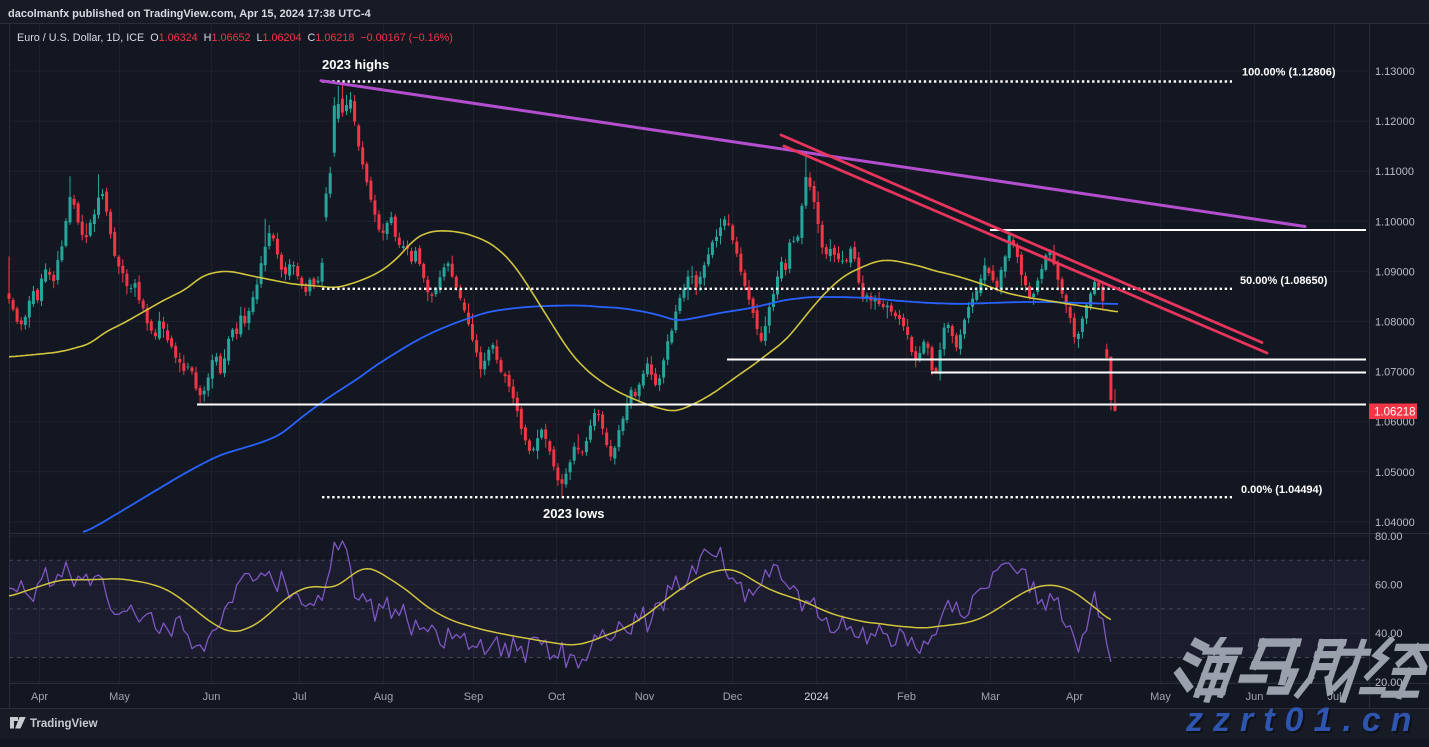 The image size is (1429, 747). I want to click on svg-text: 1.04000, so click(1395, 523).